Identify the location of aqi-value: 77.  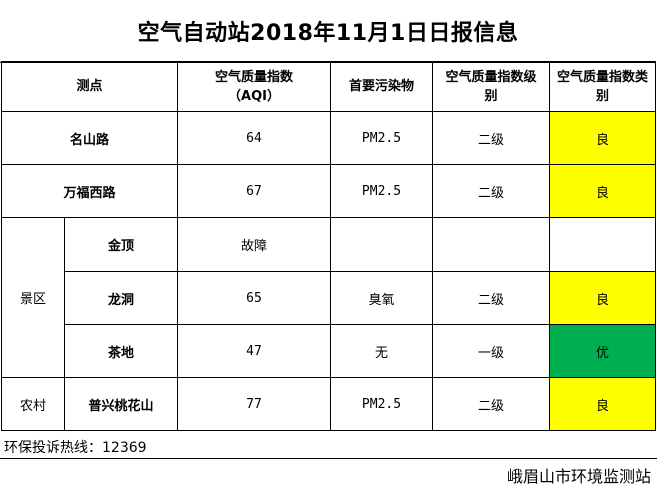
(254, 404).